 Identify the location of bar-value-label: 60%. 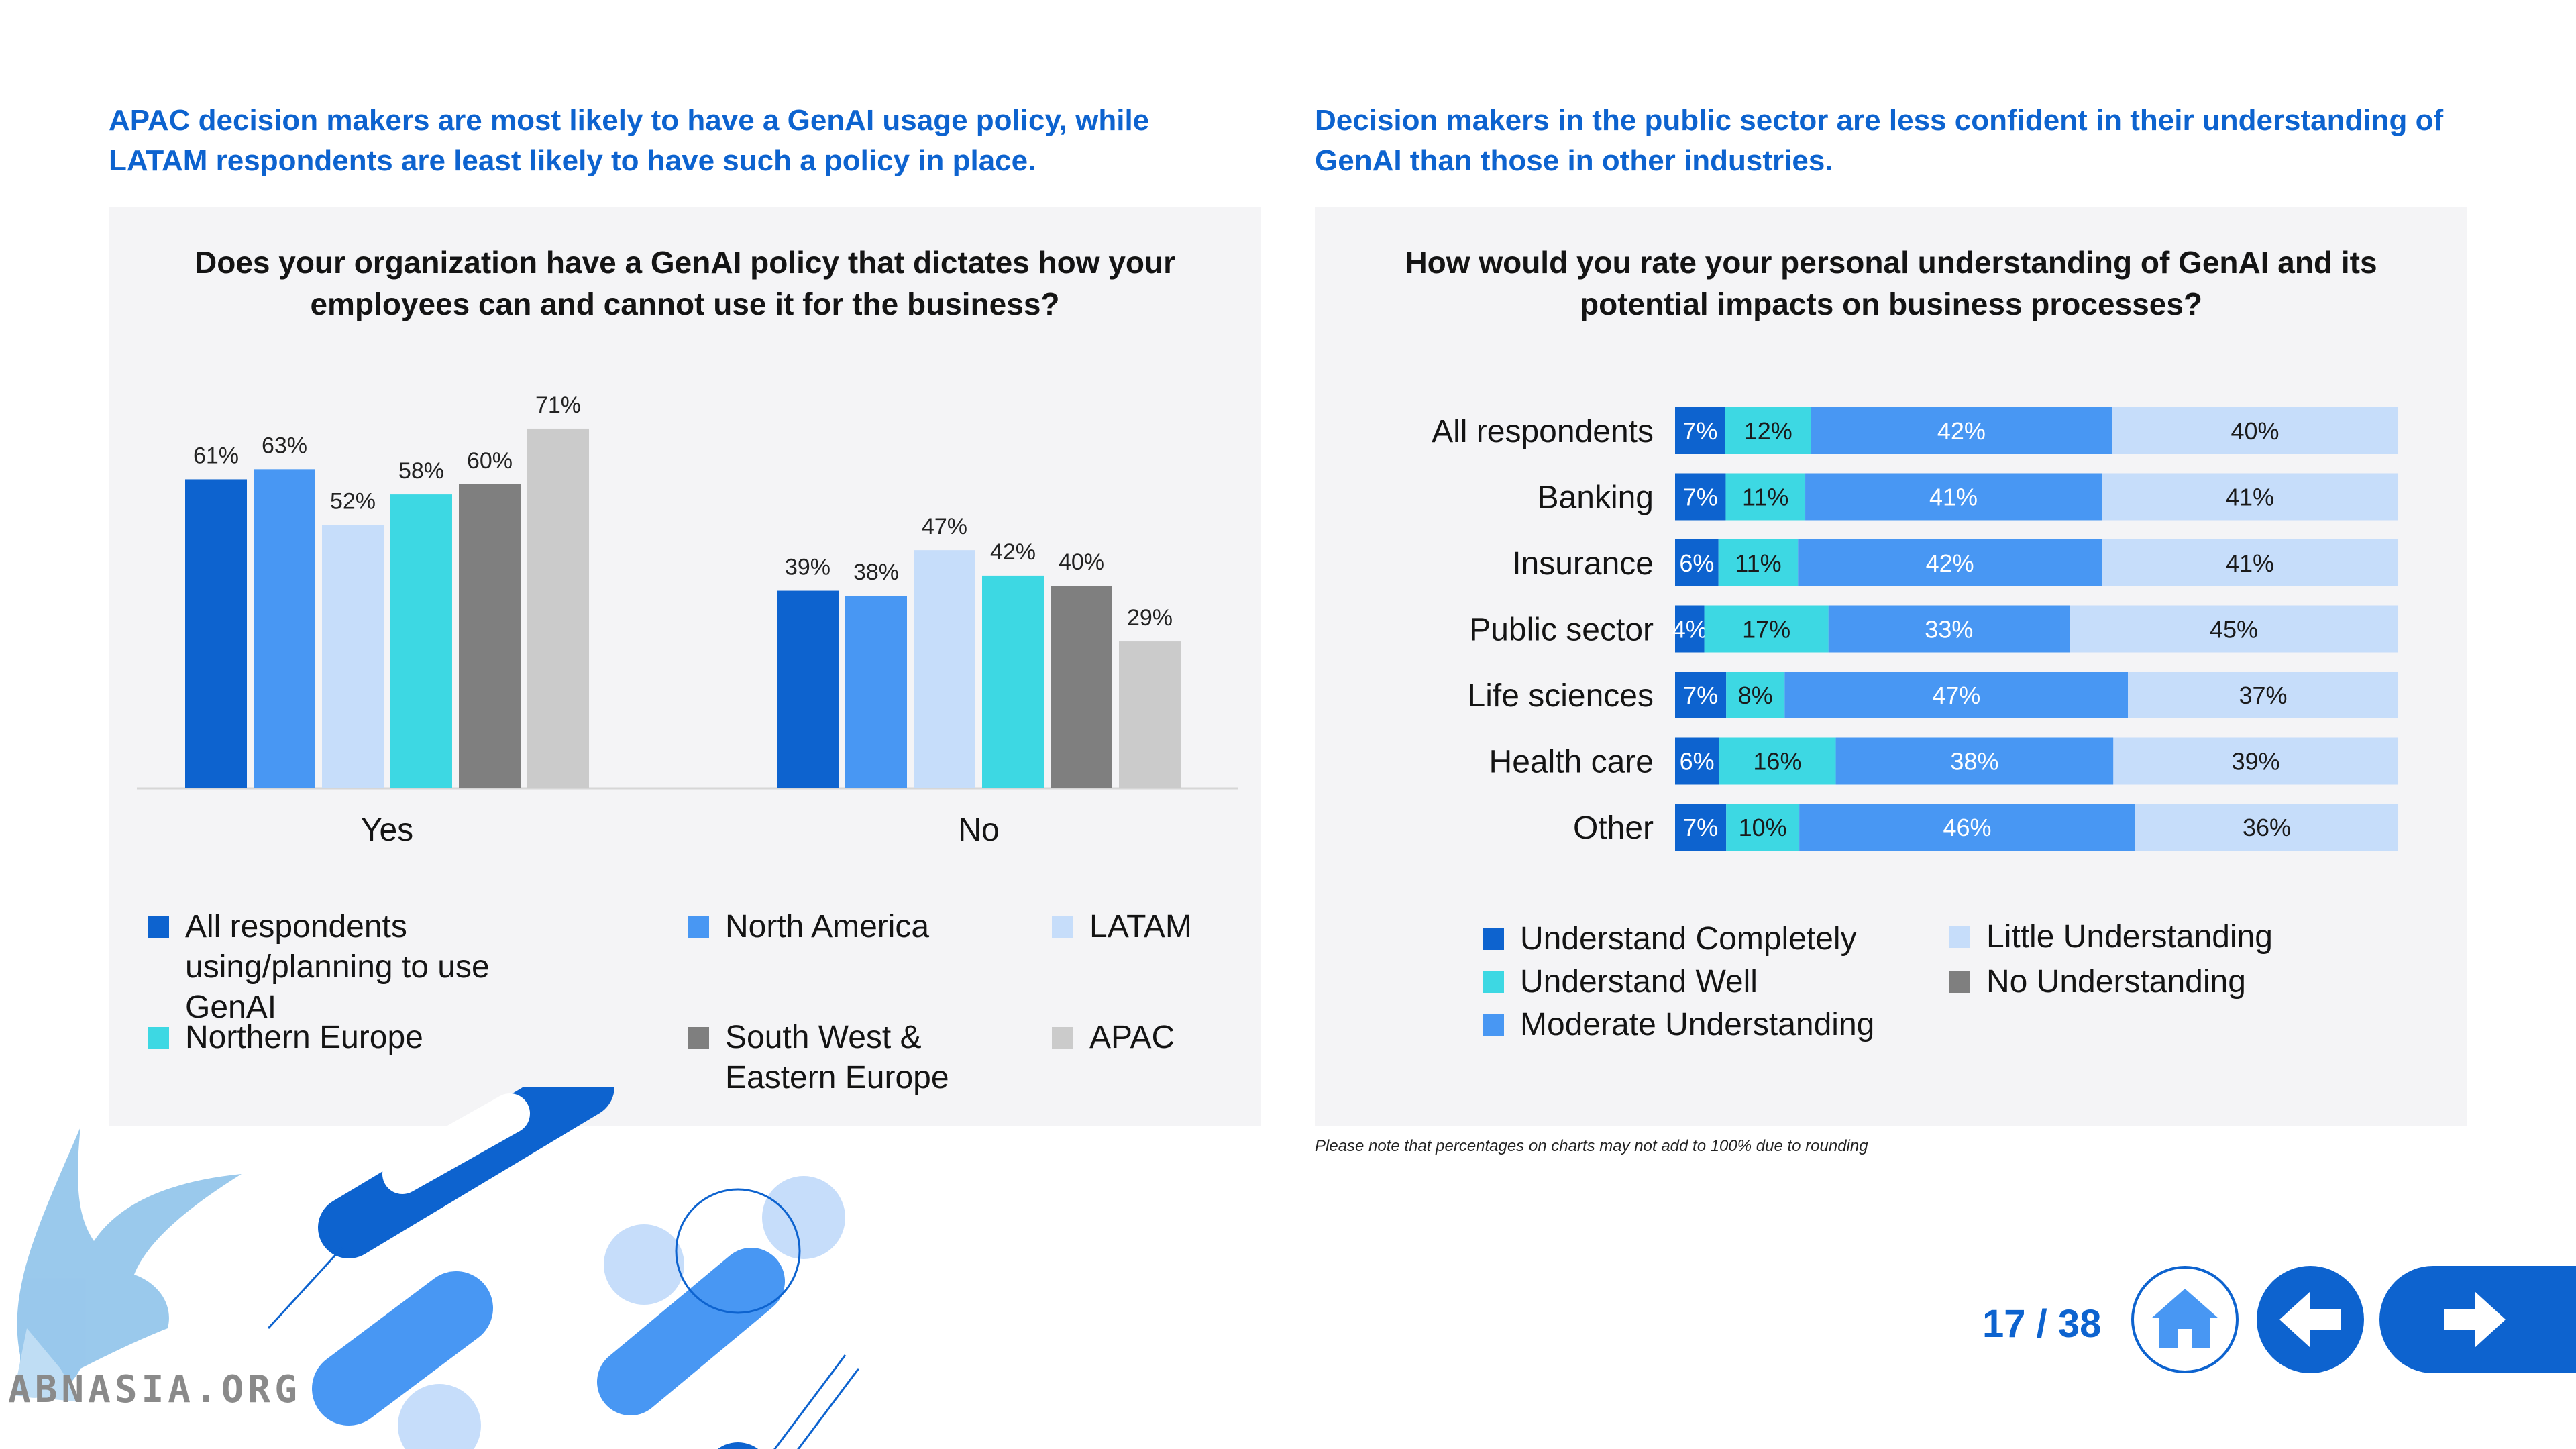
(490, 461).